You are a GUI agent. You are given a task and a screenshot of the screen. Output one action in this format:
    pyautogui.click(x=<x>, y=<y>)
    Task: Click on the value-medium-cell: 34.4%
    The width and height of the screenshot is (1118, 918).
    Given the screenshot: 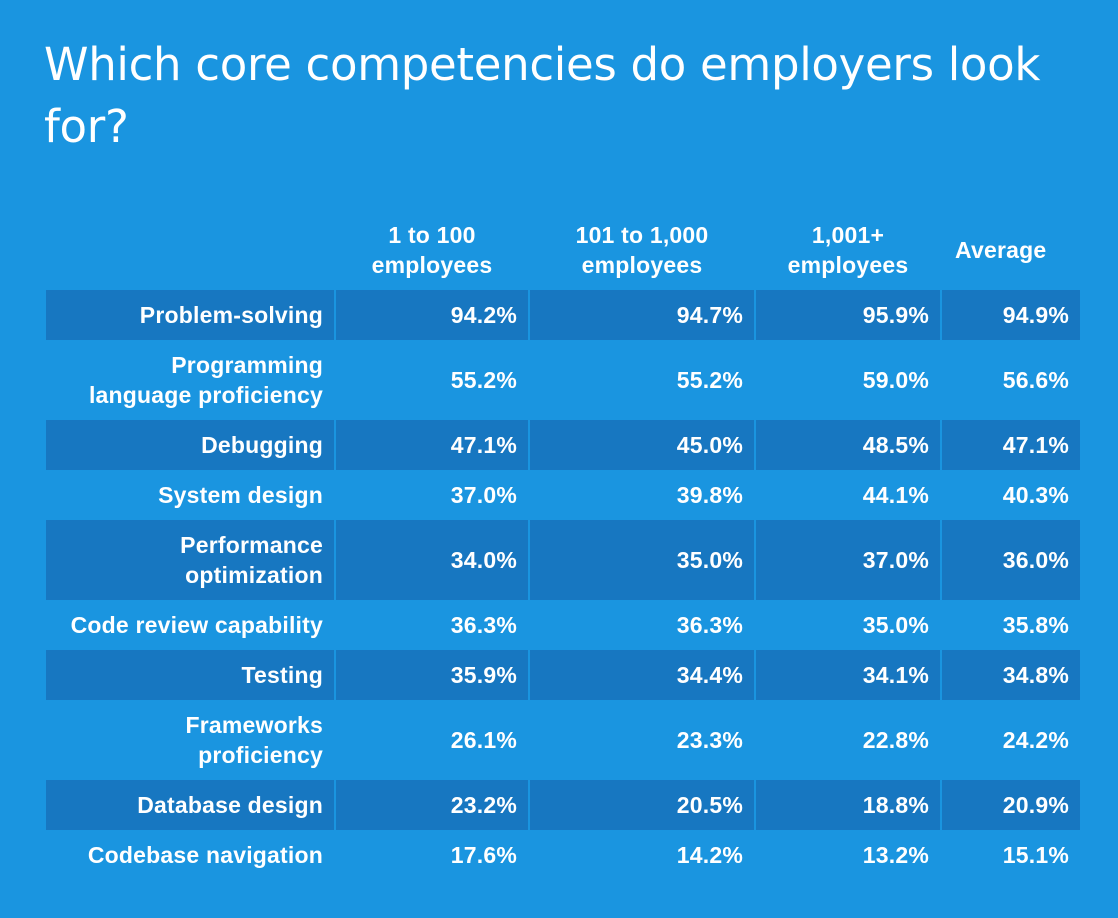 What is the action you would take?
    pyautogui.click(x=642, y=675)
    